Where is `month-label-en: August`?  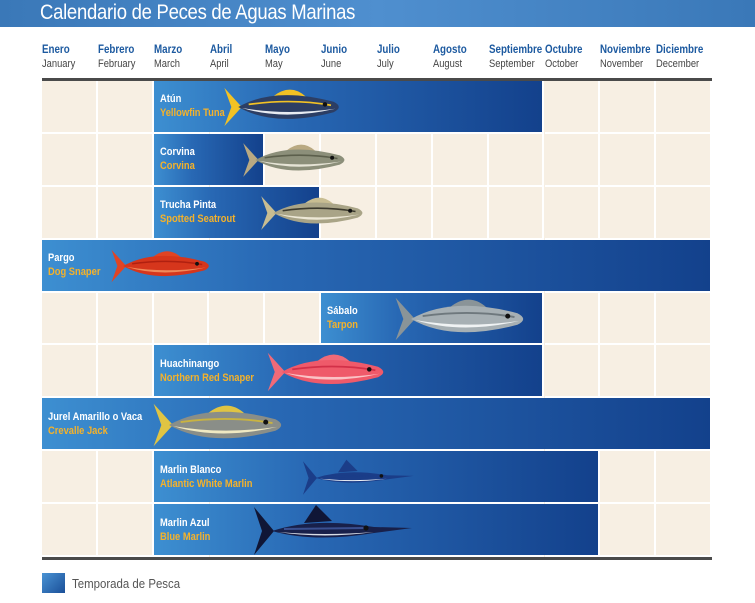
month-label-en: August is located at coordinates (447, 64).